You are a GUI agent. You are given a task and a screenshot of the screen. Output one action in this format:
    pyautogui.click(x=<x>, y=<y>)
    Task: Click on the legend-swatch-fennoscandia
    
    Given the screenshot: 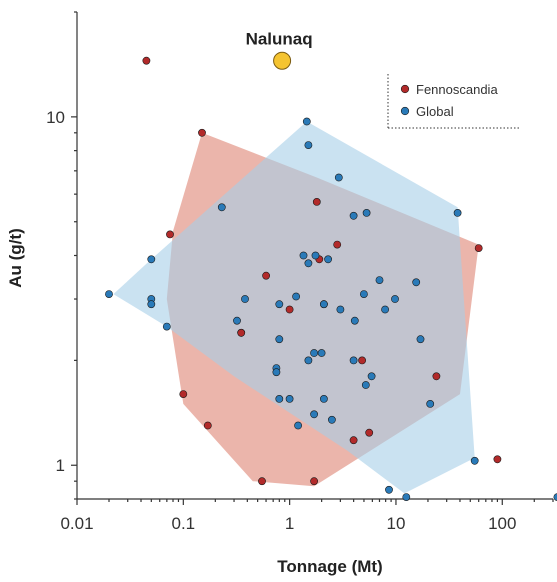 What is the action you would take?
    pyautogui.click(x=405, y=89)
    